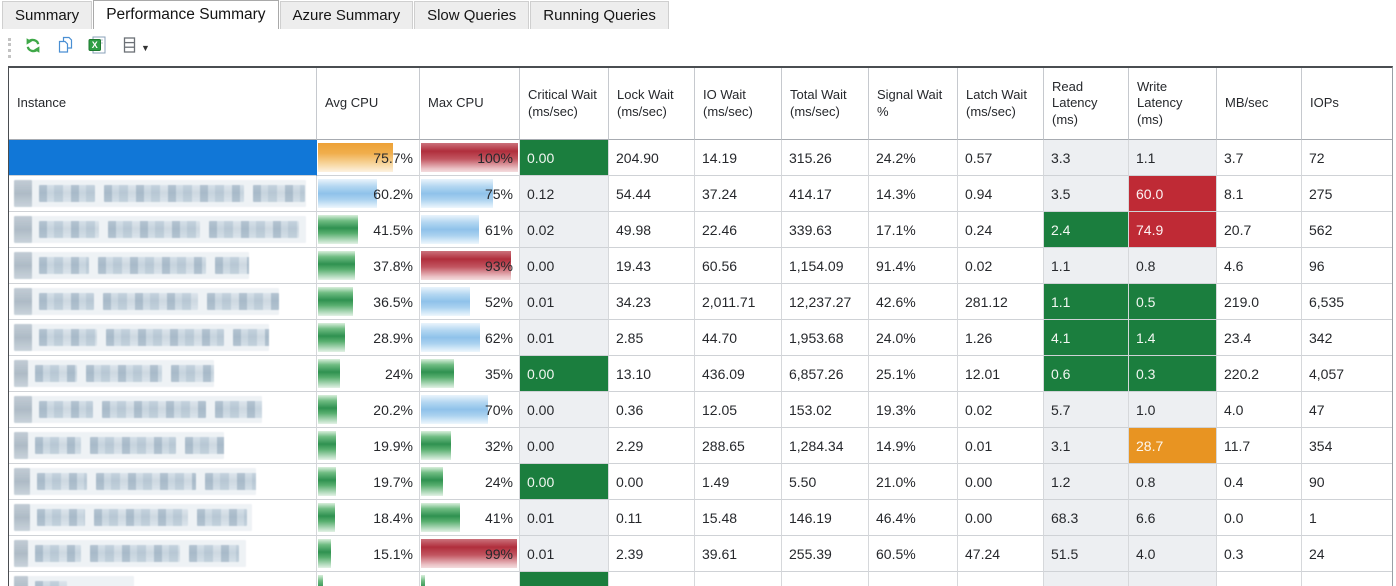 The height and width of the screenshot is (586, 1396). What do you see at coordinates (1086, 302) in the screenshot?
I see `read-latency-cell: 1.1` at bounding box center [1086, 302].